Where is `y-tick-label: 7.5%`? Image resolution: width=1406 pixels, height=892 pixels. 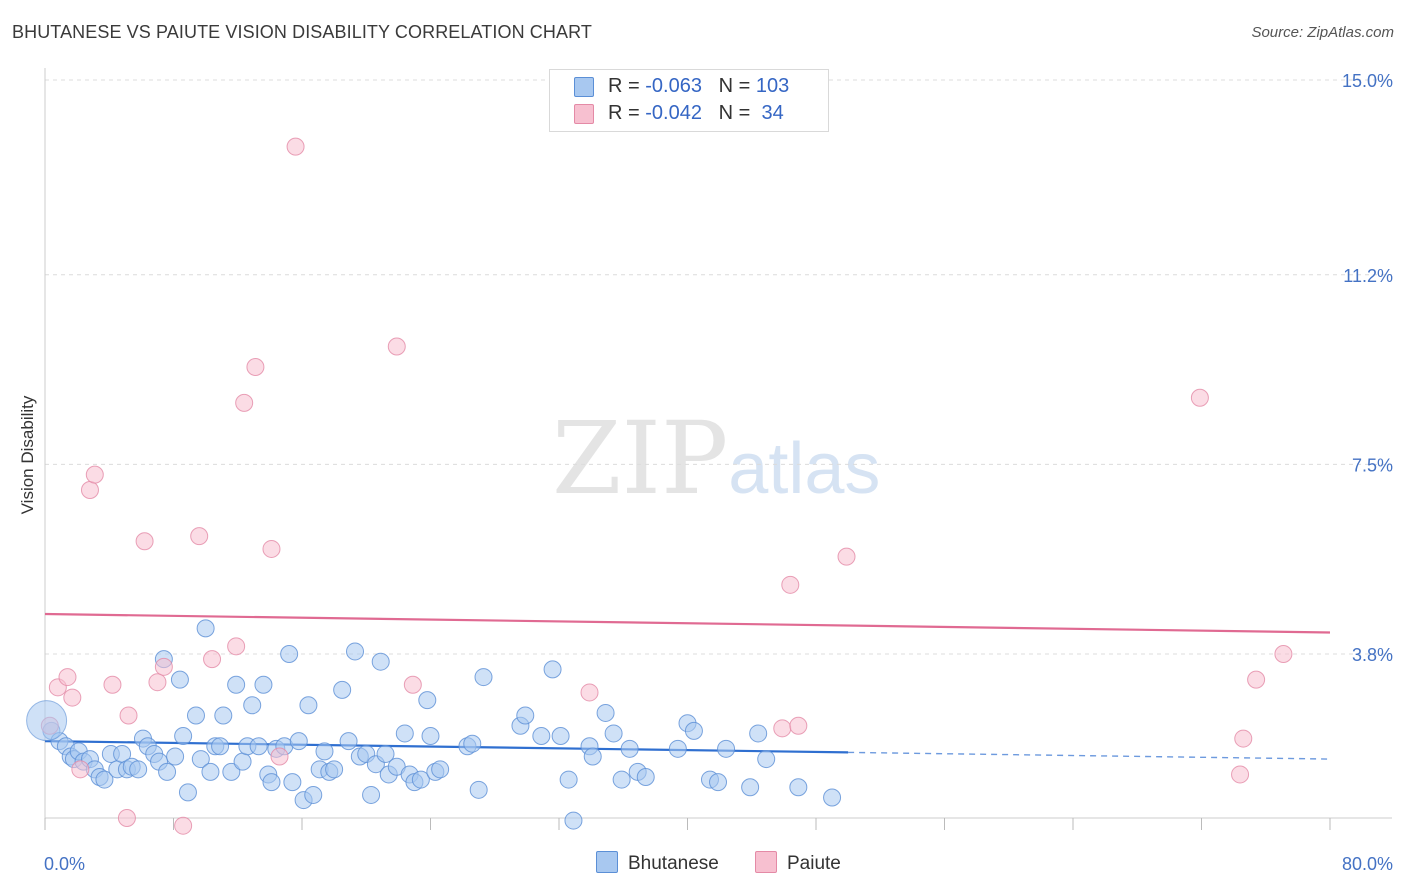 y-tick-label: 7.5% is located at coordinates (1372, 465).